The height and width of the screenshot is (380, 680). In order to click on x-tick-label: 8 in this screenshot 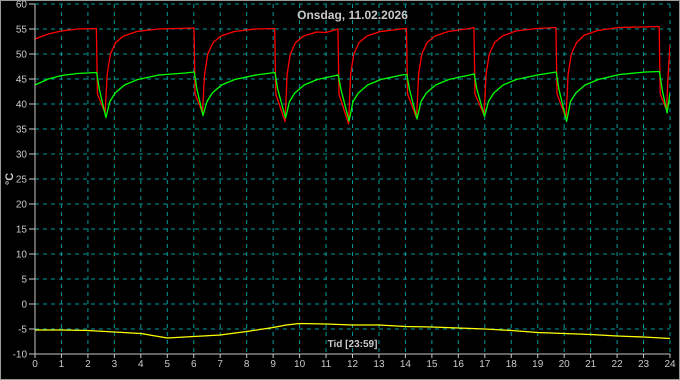, I will do `click(247, 364)`.